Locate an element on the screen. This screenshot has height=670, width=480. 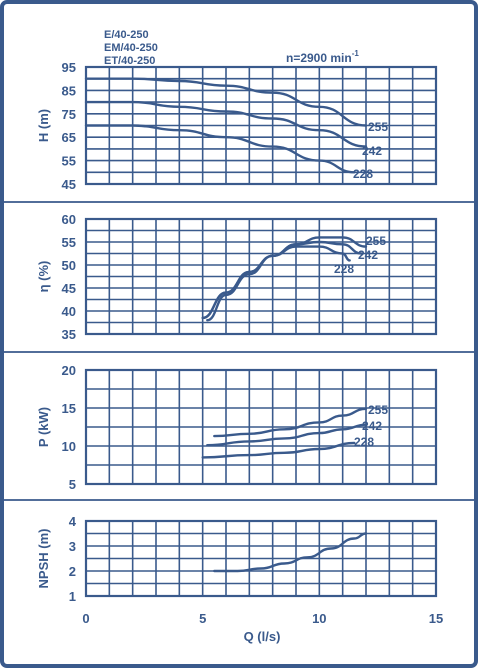
x-tick-label: 5 is located at coordinates (202, 618).